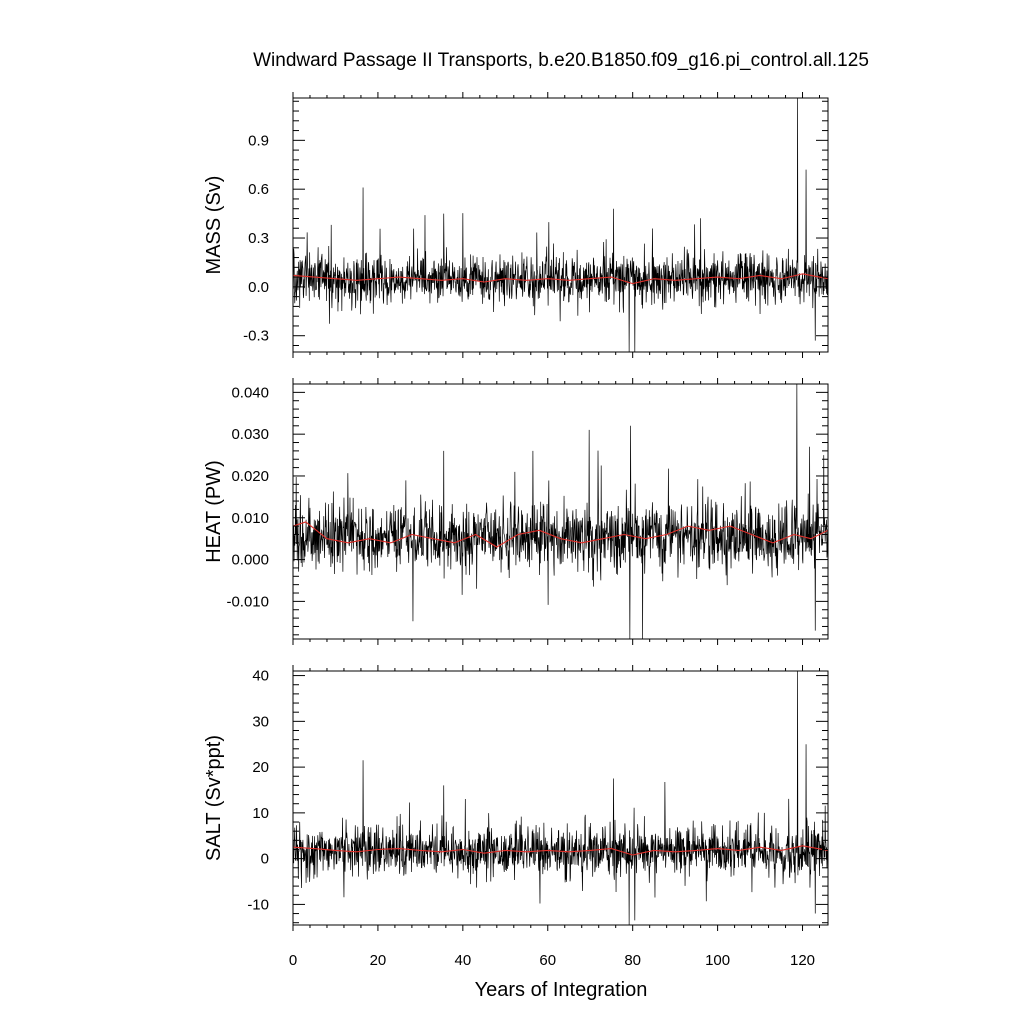  What do you see at coordinates (258, 904) in the screenshot?
I see `y-tick-label: -10` at bounding box center [258, 904].